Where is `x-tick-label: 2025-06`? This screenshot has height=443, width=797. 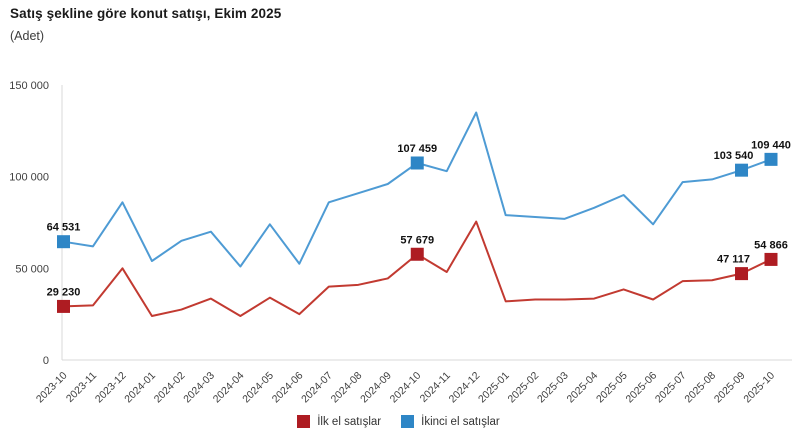 x-tick-label: 2025-06 is located at coordinates (641, 388).